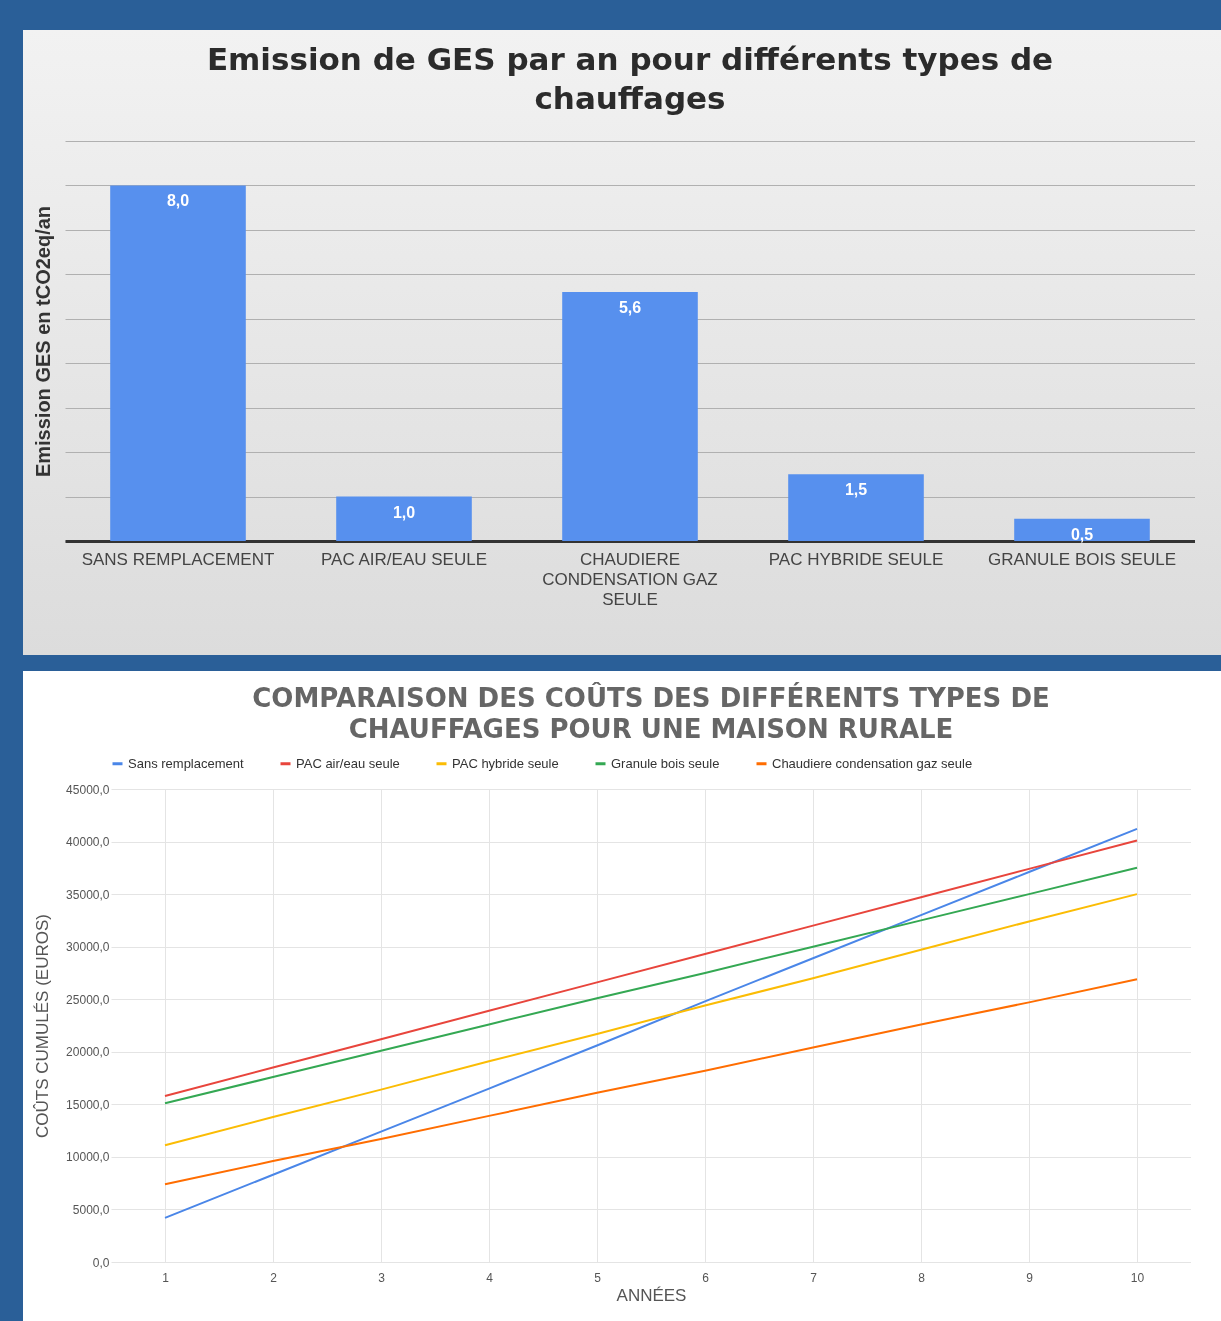 This screenshot has width=1221, height=1321. What do you see at coordinates (42, 341) in the screenshot?
I see `y-axis-title: Emission GES en tCO2eq/an` at bounding box center [42, 341].